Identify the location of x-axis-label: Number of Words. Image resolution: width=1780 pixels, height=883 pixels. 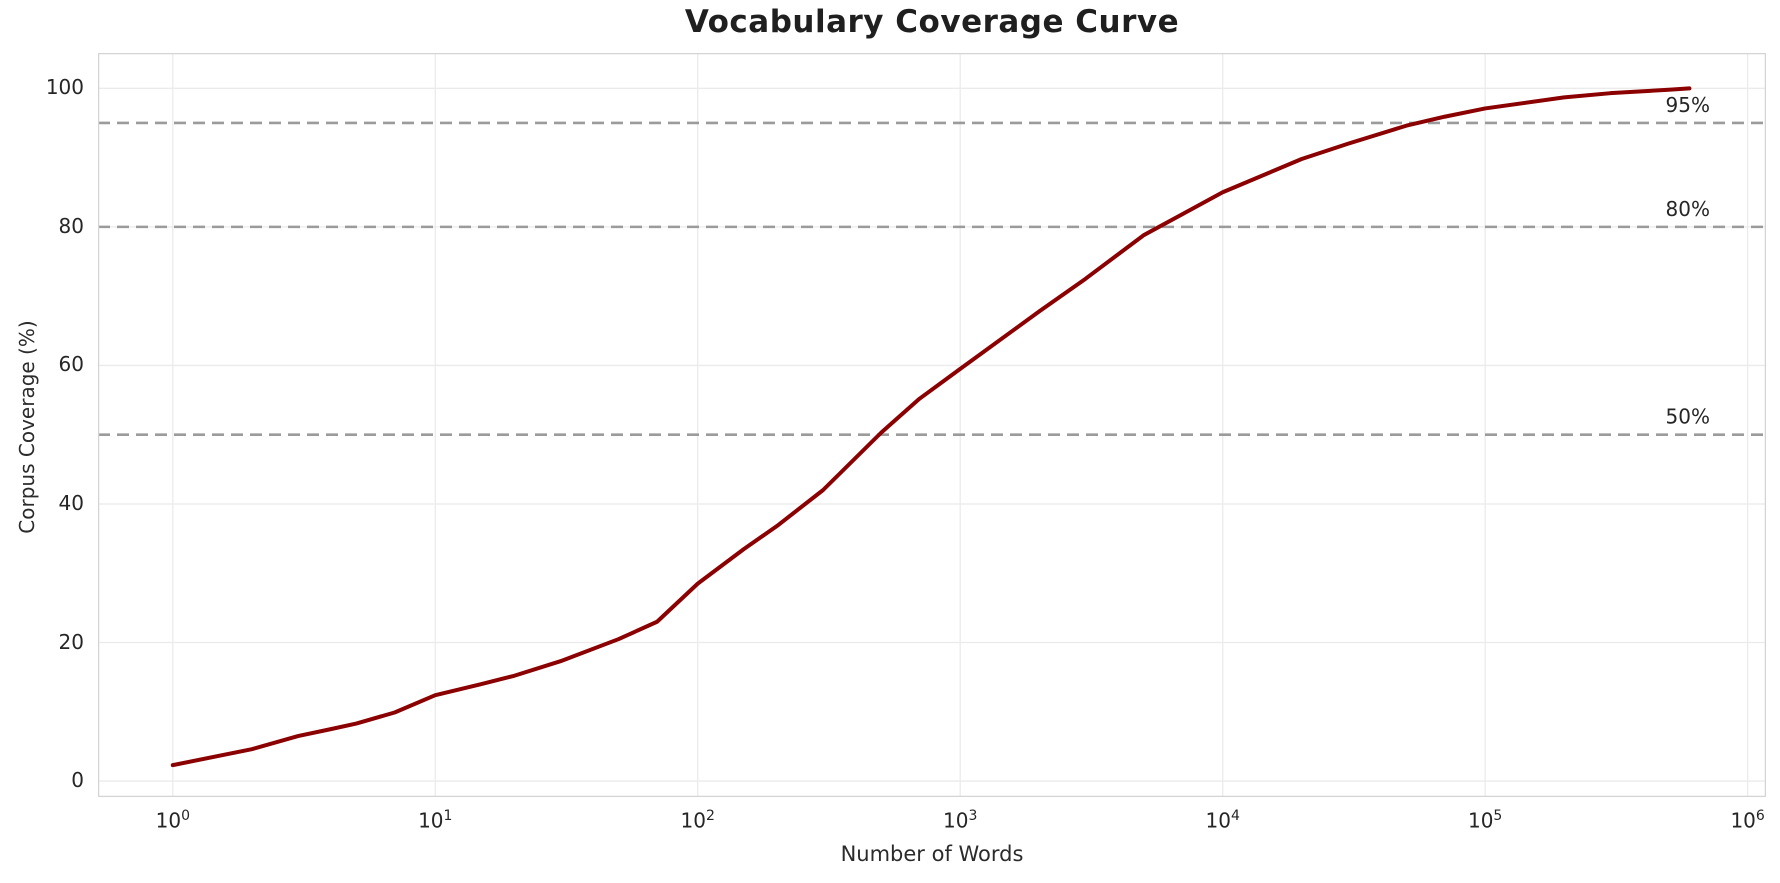
(932, 854).